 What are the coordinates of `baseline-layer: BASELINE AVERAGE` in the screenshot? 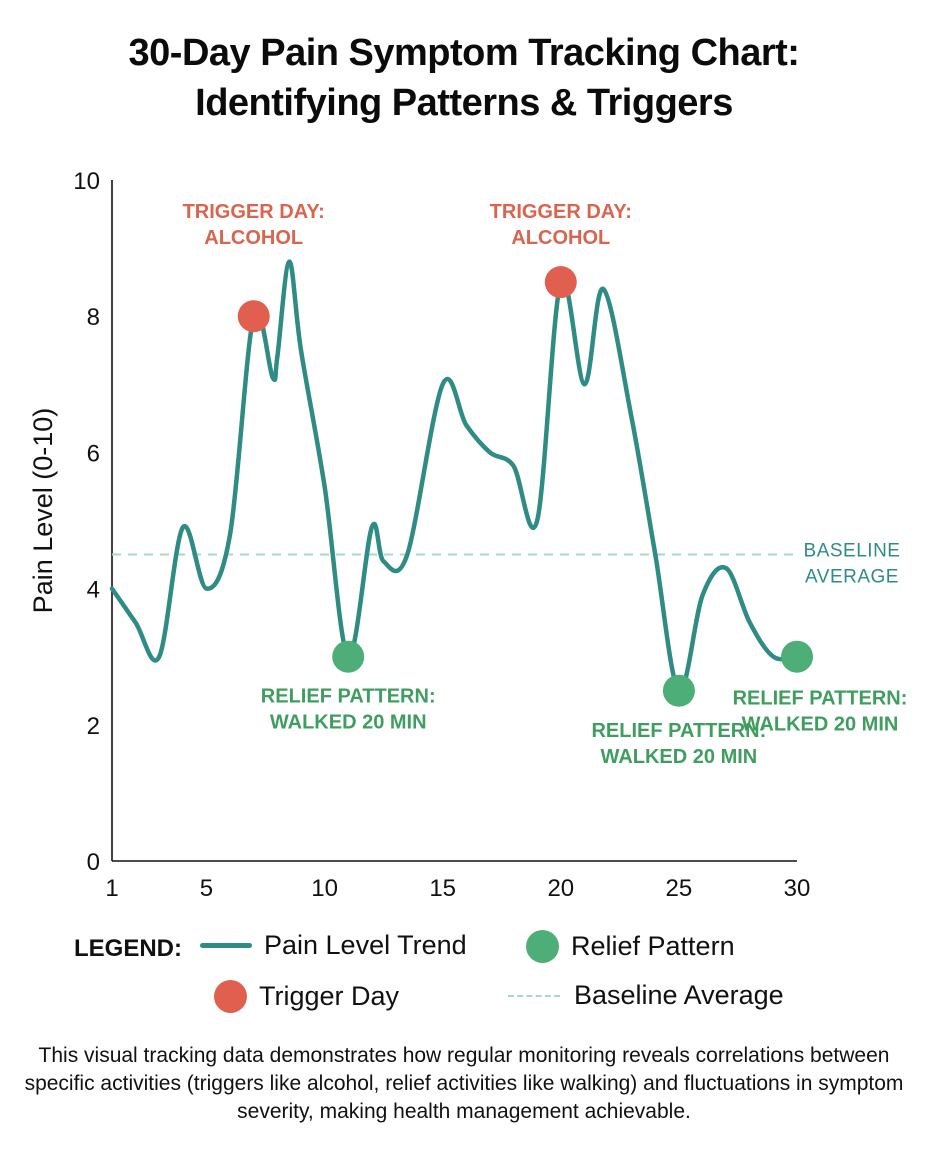 It's located at (506, 564).